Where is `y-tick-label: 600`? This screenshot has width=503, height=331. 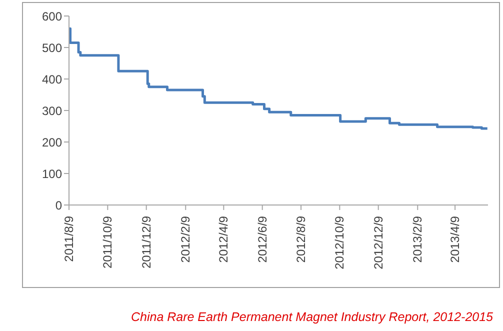 y-tick-label: 600 is located at coordinates (52, 16).